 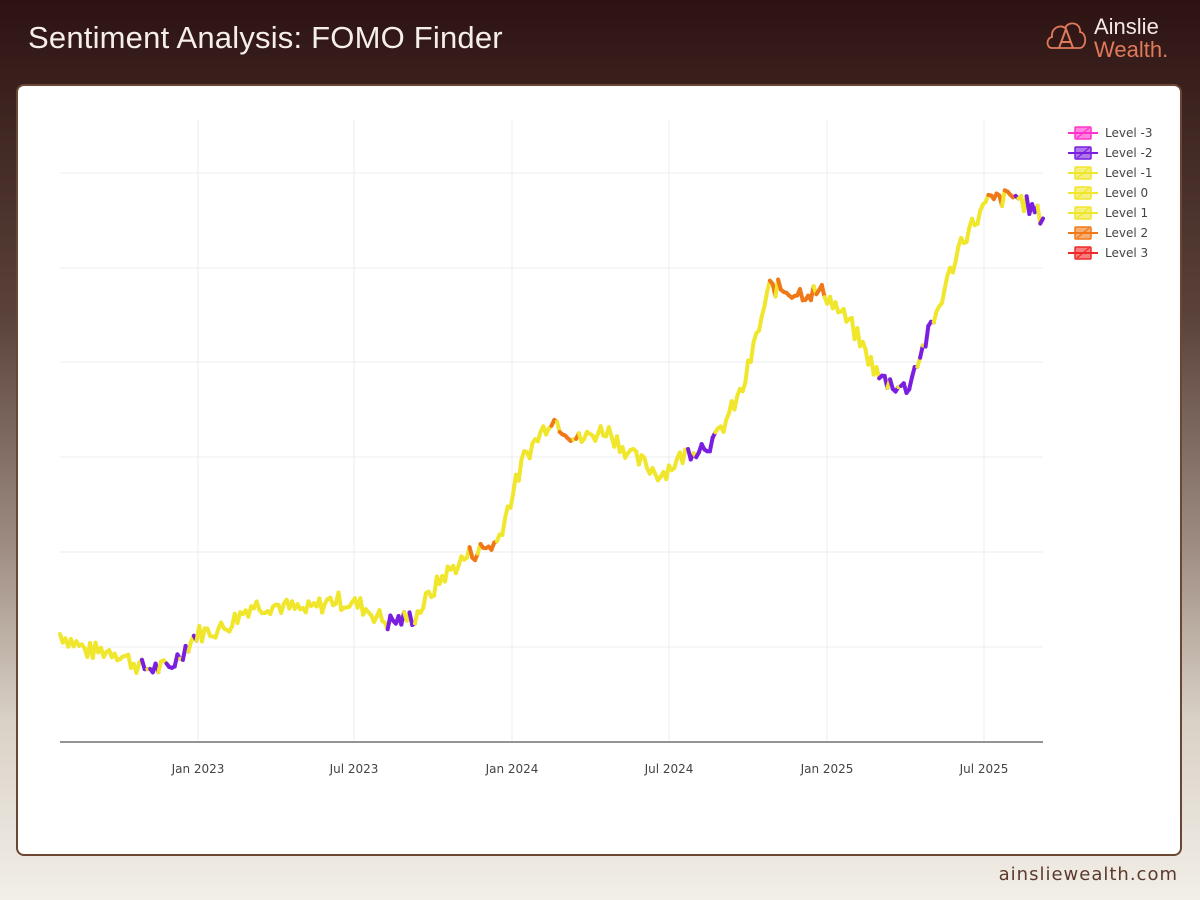 What do you see at coordinates (1128, 173) in the screenshot?
I see `svg-text: Level -1` at bounding box center [1128, 173].